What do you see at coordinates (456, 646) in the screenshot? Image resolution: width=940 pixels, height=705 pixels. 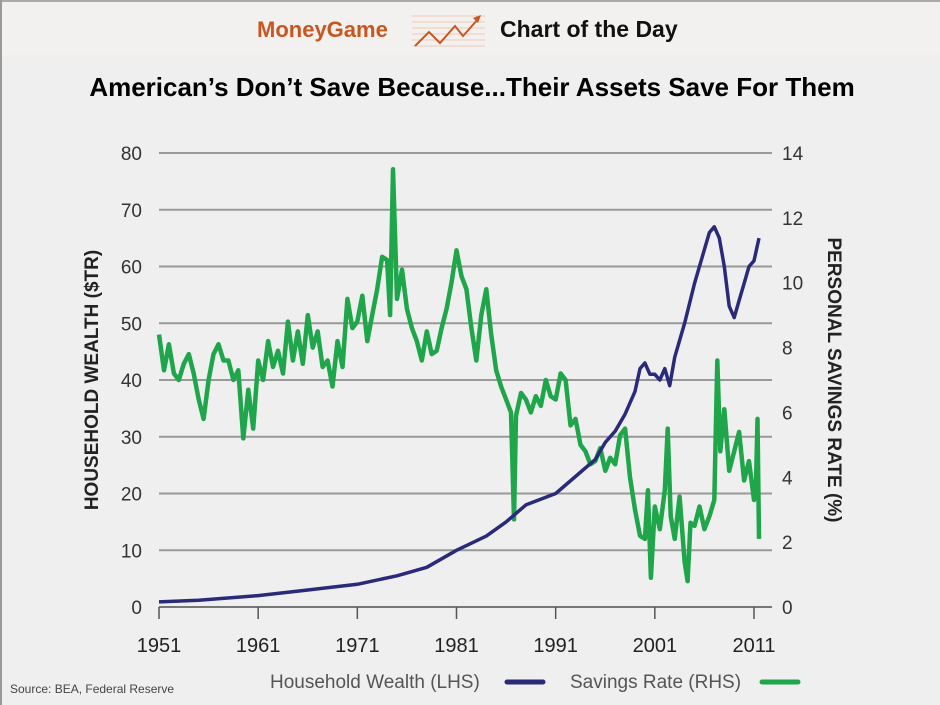 I see `x-tick-label: 1981` at bounding box center [456, 646].